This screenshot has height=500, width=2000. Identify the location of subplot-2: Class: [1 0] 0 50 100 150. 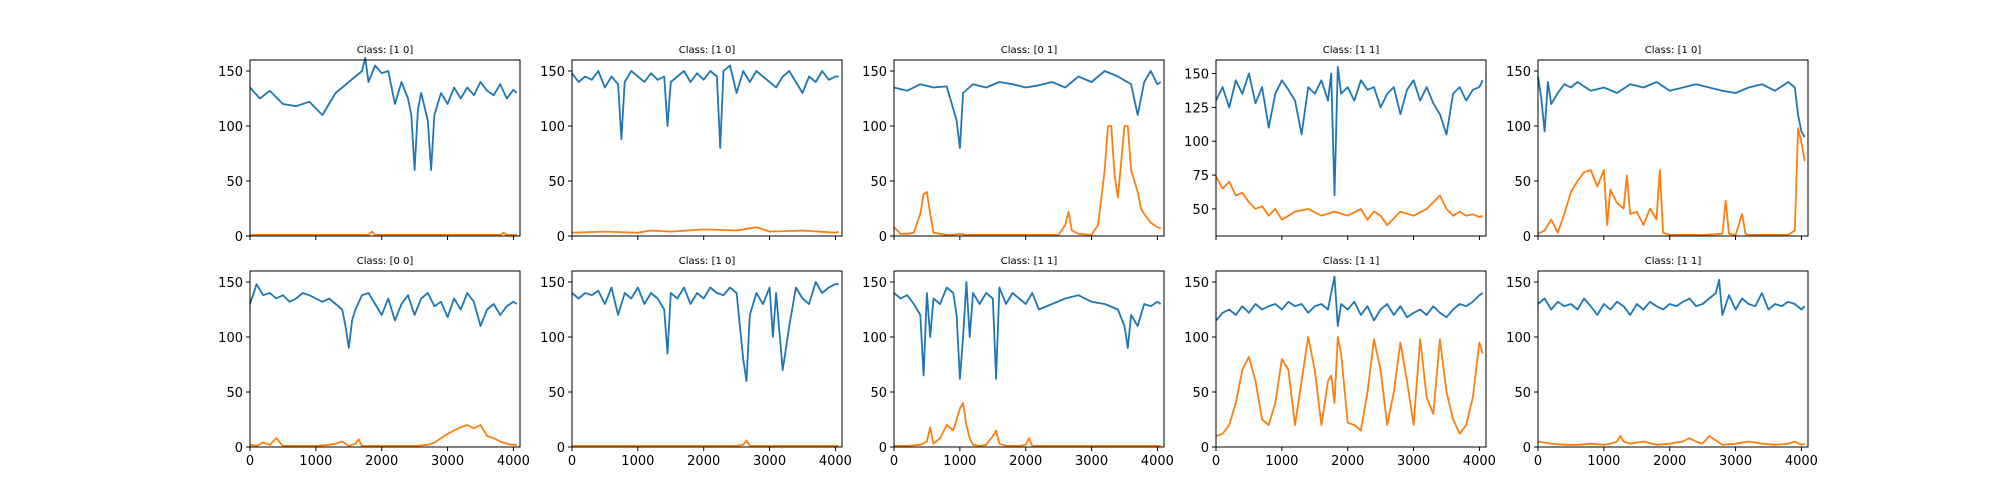
(691, 145).